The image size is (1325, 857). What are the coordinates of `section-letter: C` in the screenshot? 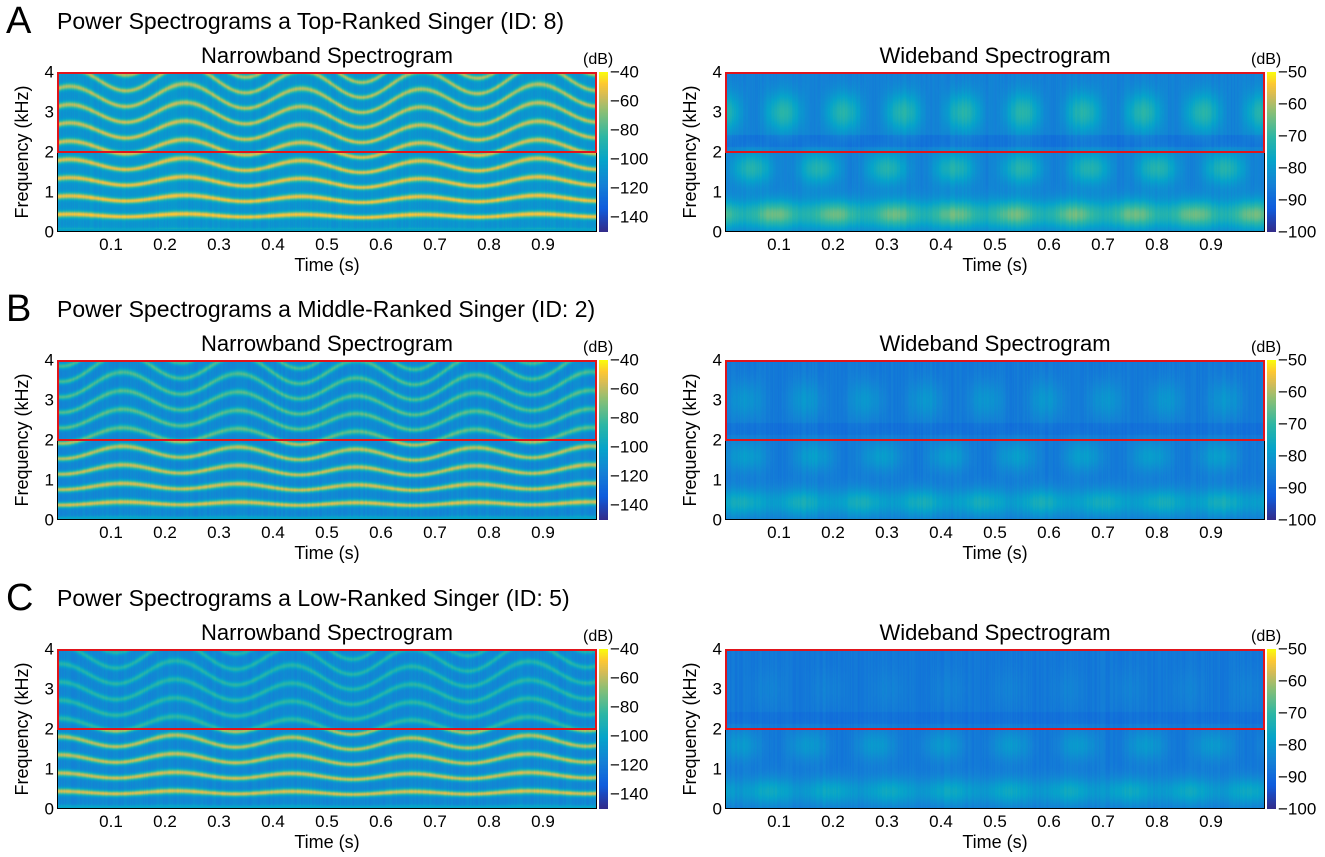 It's located at (20, 598).